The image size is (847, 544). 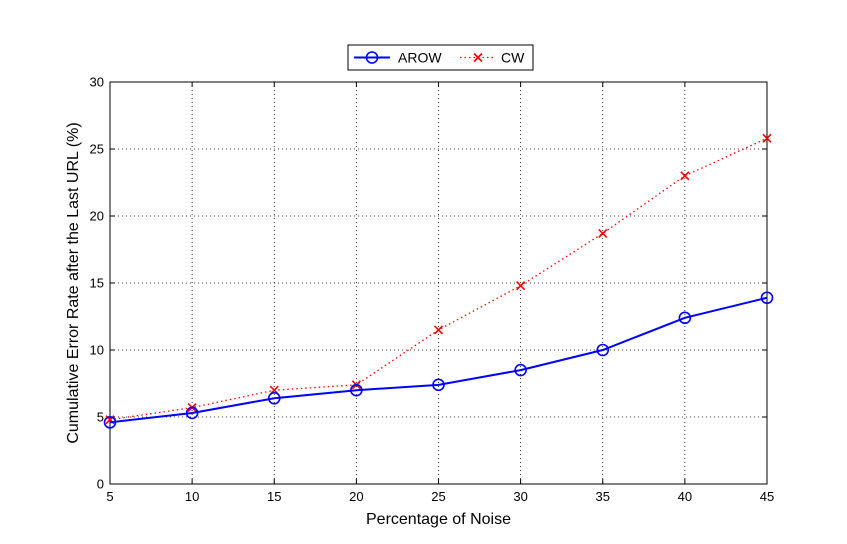 I want to click on x-tick-label: 20, so click(x=356, y=496).